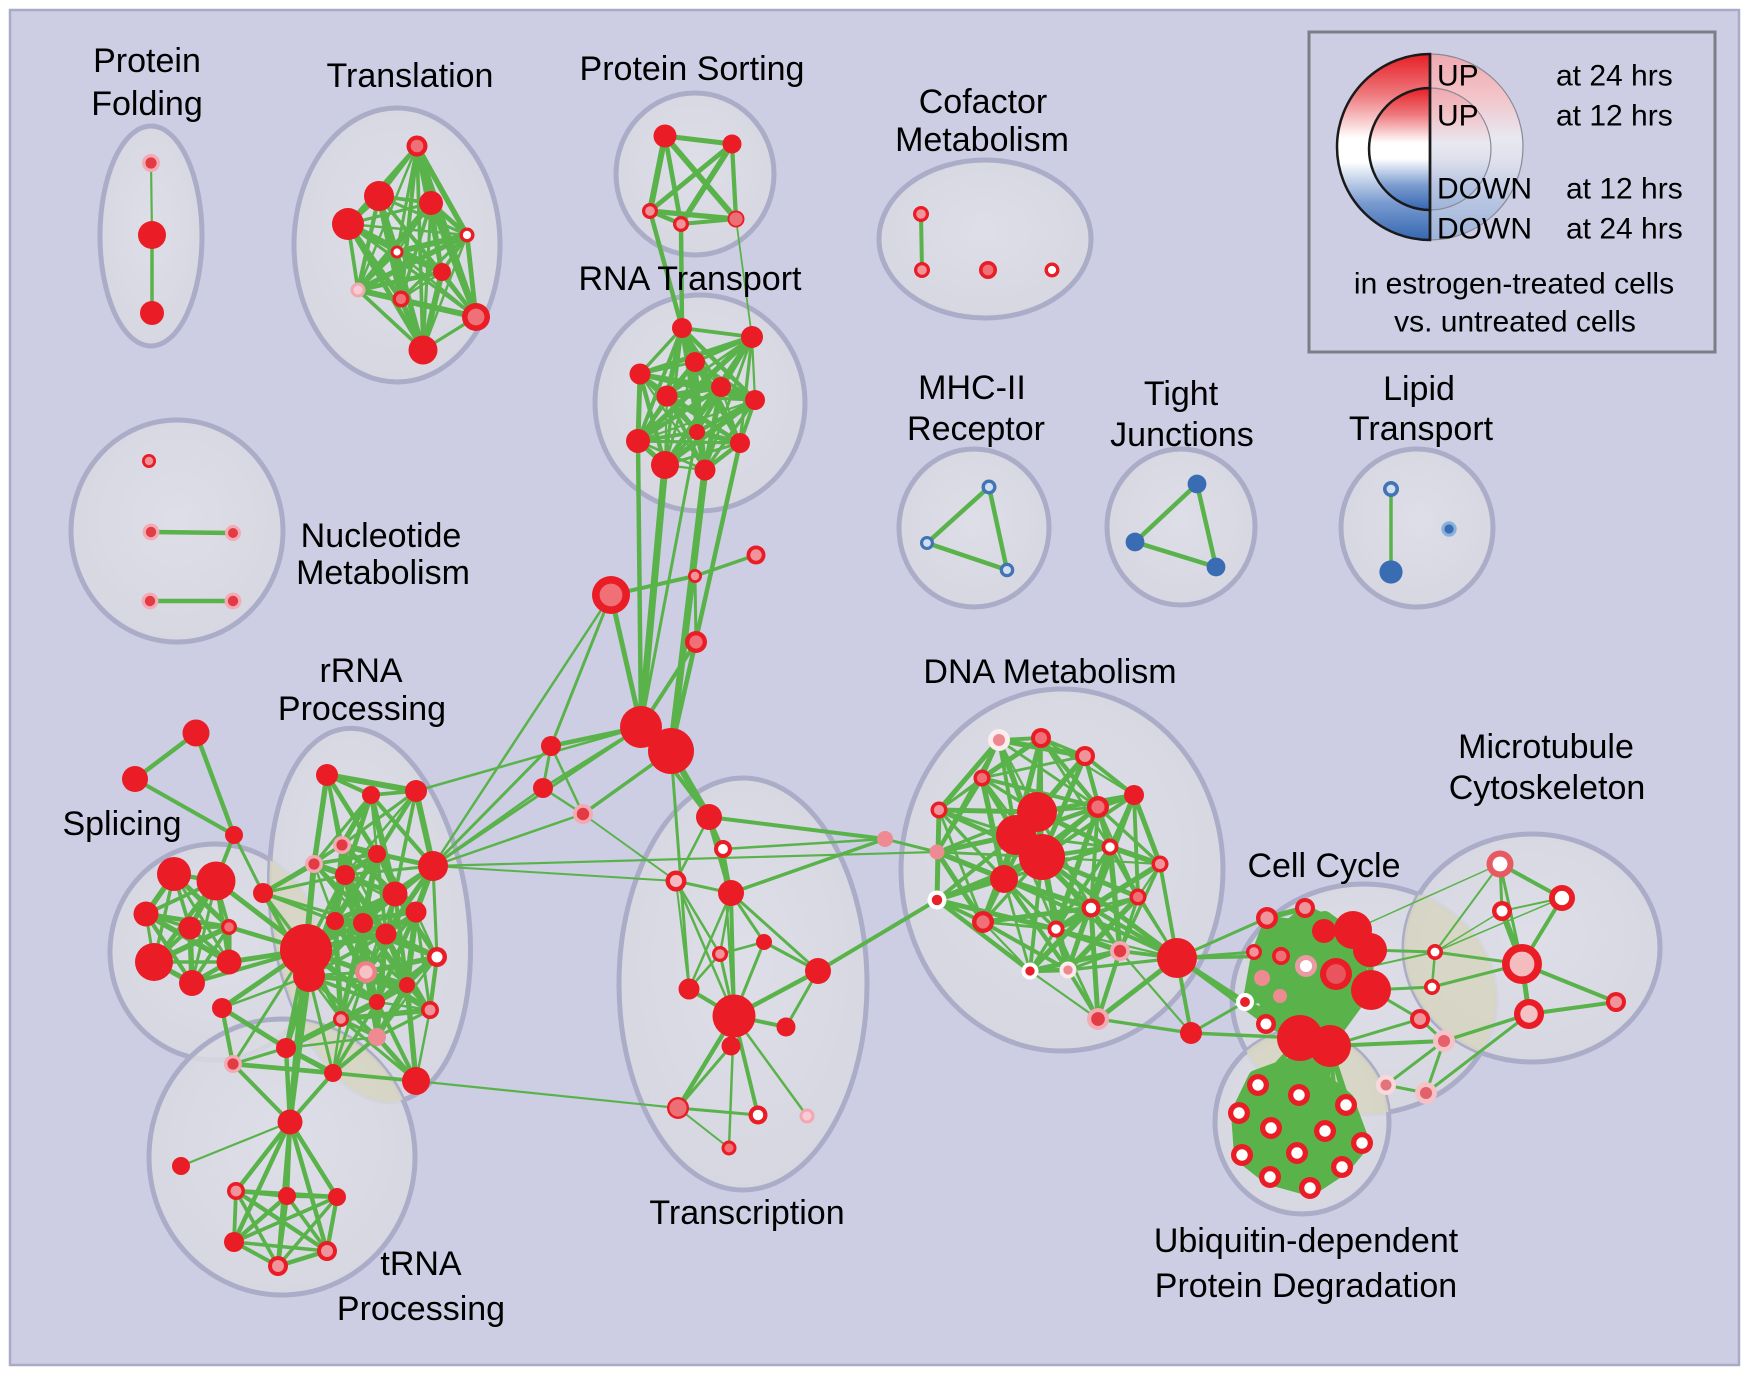 This screenshot has height=1376, width=1750. Describe the element at coordinates (976, 429) in the screenshot. I see `svg-text: Receptor` at that location.